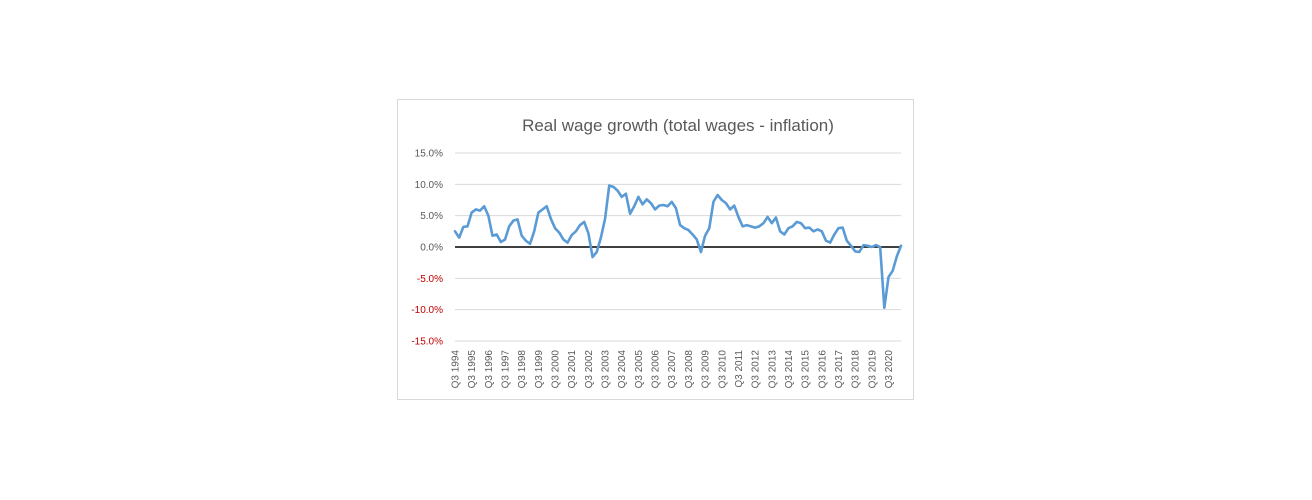  I want to click on x-tick-label: Q3 2010, so click(722, 369).